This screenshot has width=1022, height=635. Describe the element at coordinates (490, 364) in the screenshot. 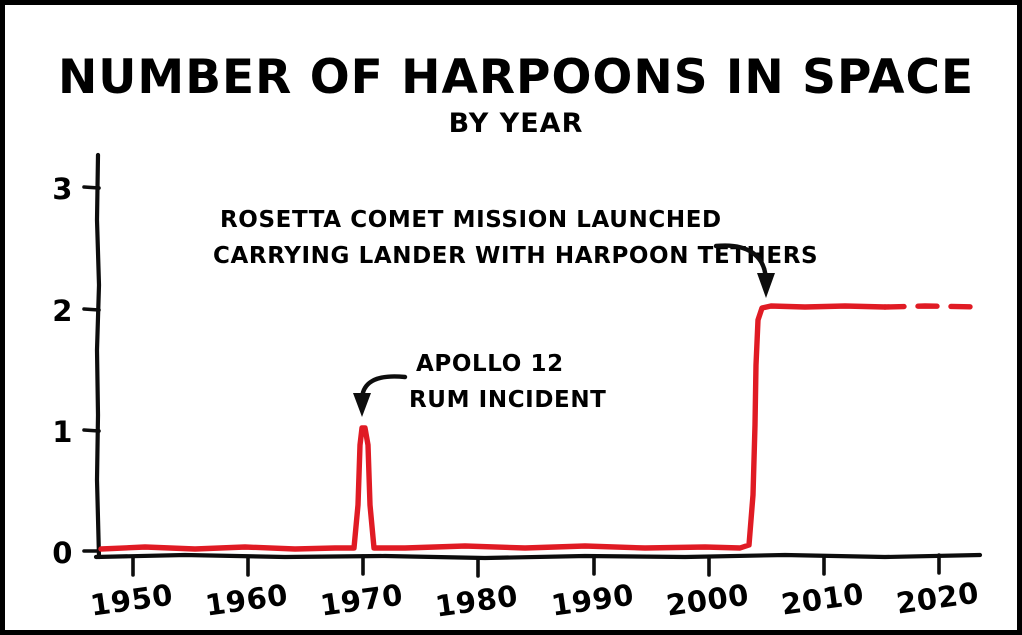

I see `annotation-apollo-line1: APOLLO 12` at that location.